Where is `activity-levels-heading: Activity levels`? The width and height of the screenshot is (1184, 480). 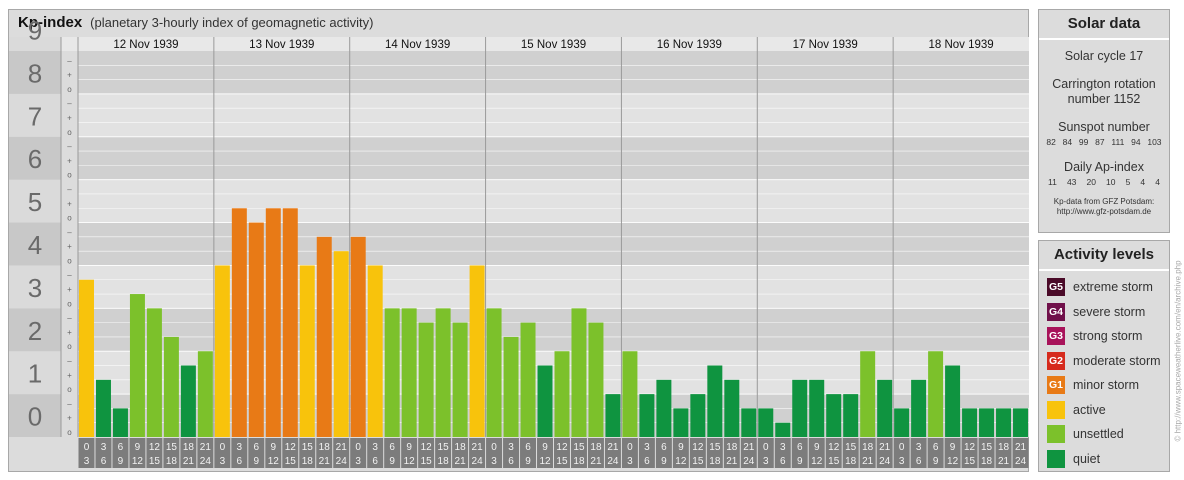
activity-levels-heading: Activity levels is located at coordinates (1104, 256).